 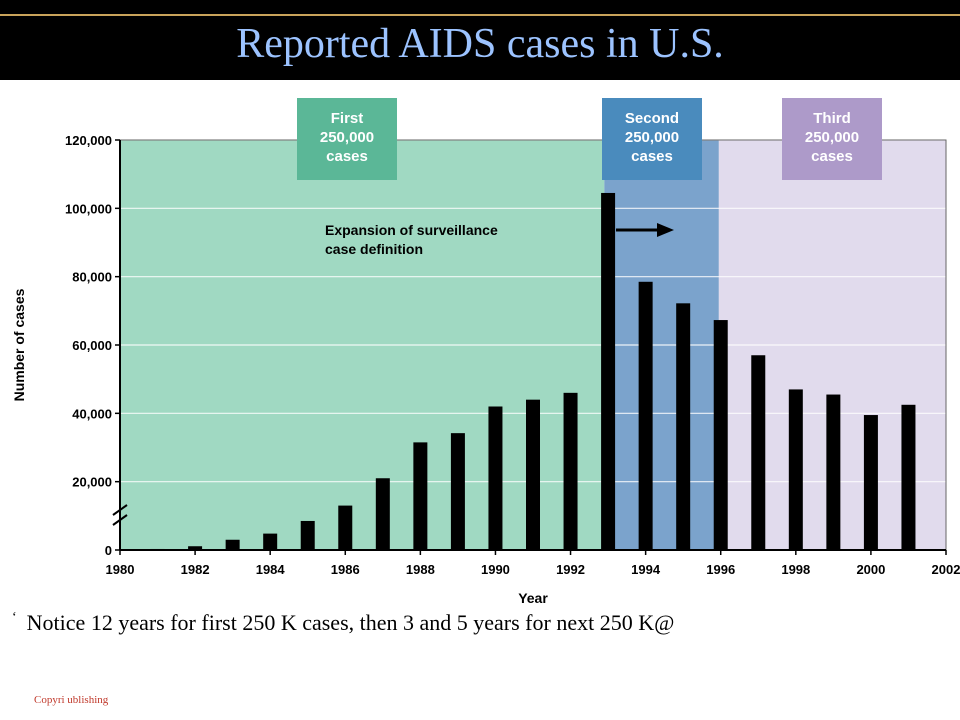 I want to click on bar-1983, so click(x=232, y=544).